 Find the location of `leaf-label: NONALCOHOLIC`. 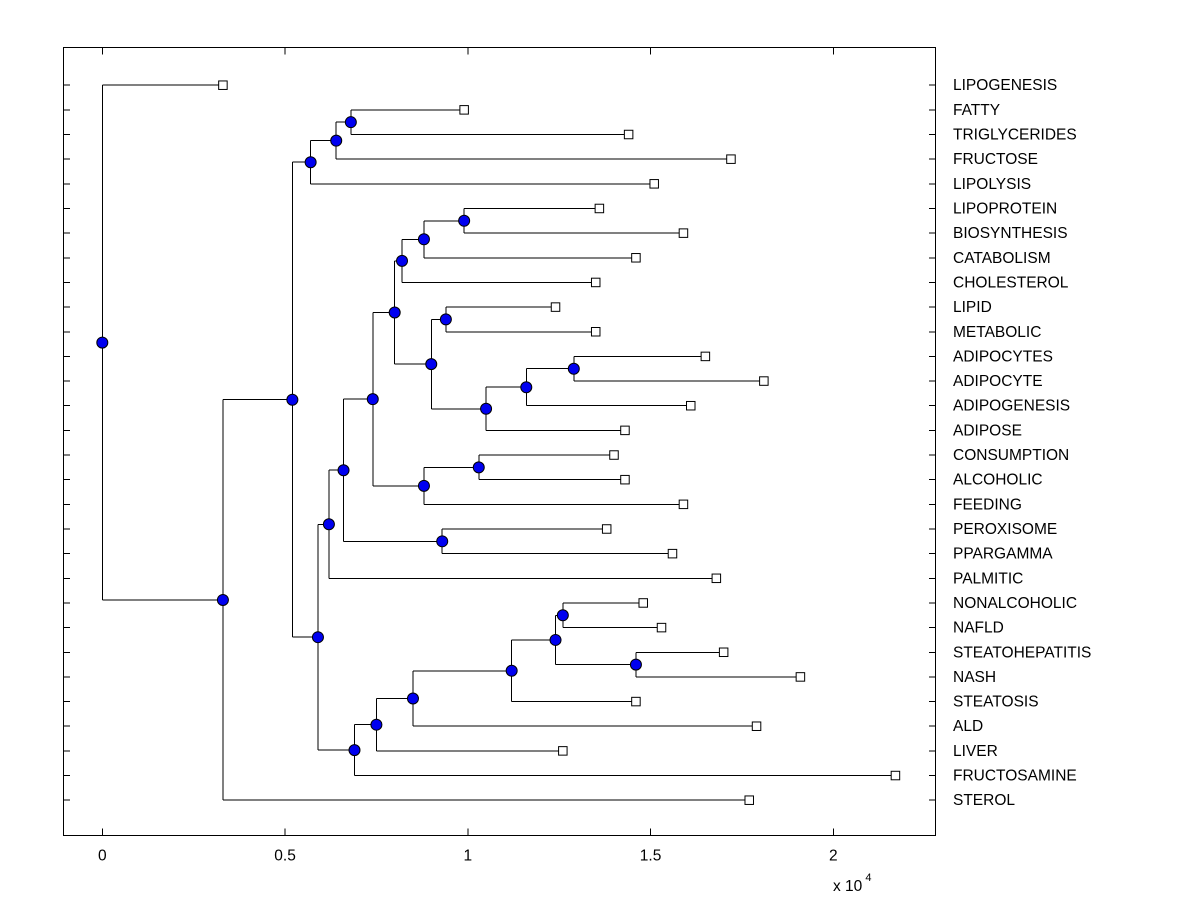

leaf-label: NONALCOHOLIC is located at coordinates (1015, 603).